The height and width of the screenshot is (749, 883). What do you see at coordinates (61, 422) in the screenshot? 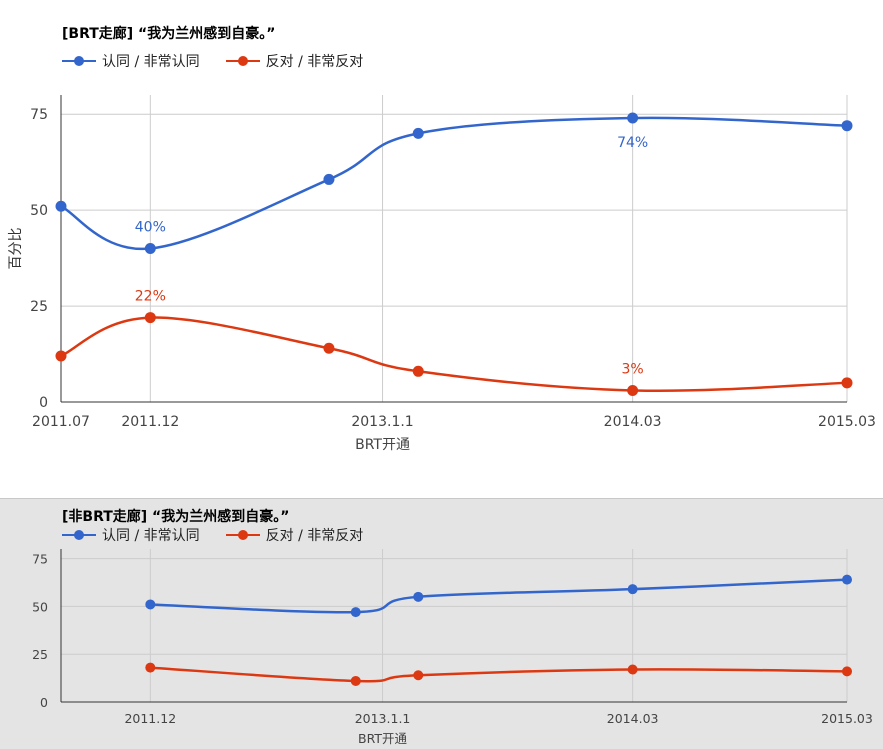
I see `x-tick-label: 2011.07` at bounding box center [61, 422].